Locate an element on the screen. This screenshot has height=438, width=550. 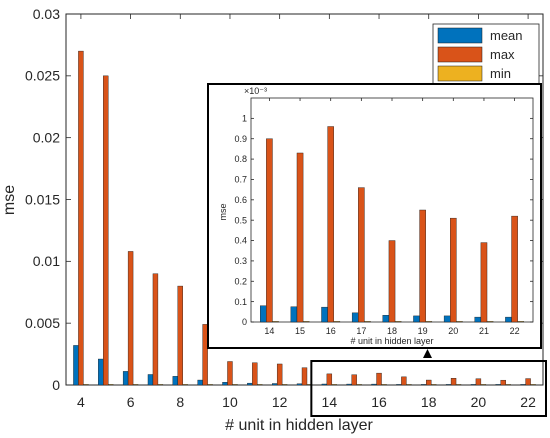
main-ytick-label: 0.005 is located at coordinates (42, 323).